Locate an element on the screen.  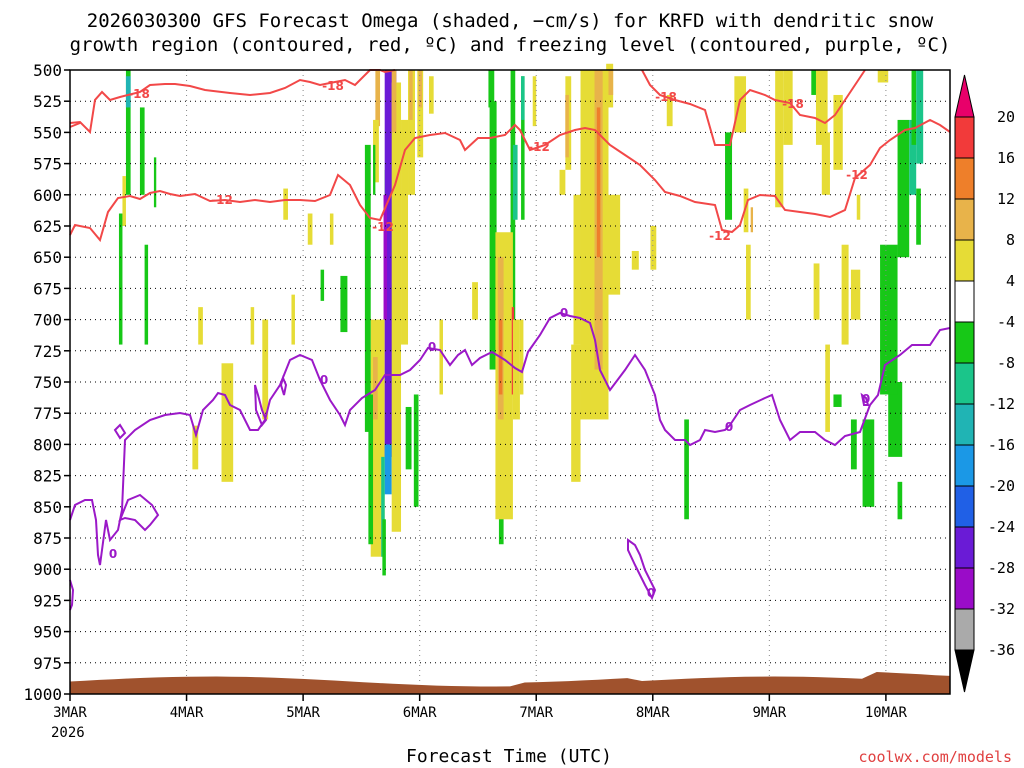
dendritic-contour-minus12 is located at coordinates (510, 180).